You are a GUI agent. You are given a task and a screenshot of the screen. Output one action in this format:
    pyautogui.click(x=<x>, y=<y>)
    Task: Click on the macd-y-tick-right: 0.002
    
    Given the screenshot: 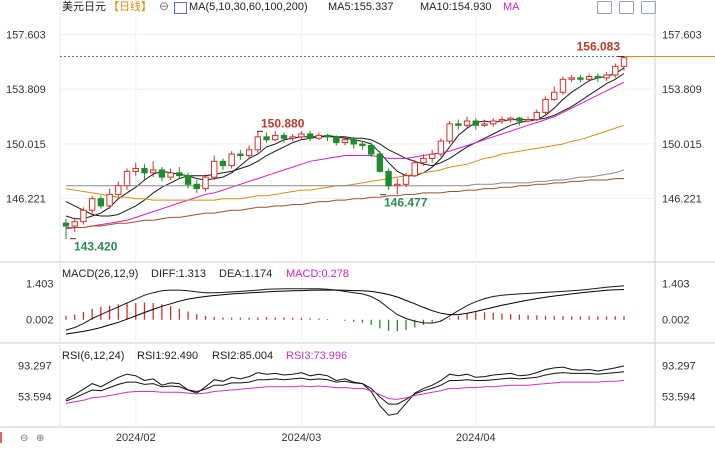 What is the action you would take?
    pyautogui.click(x=676, y=321)
    